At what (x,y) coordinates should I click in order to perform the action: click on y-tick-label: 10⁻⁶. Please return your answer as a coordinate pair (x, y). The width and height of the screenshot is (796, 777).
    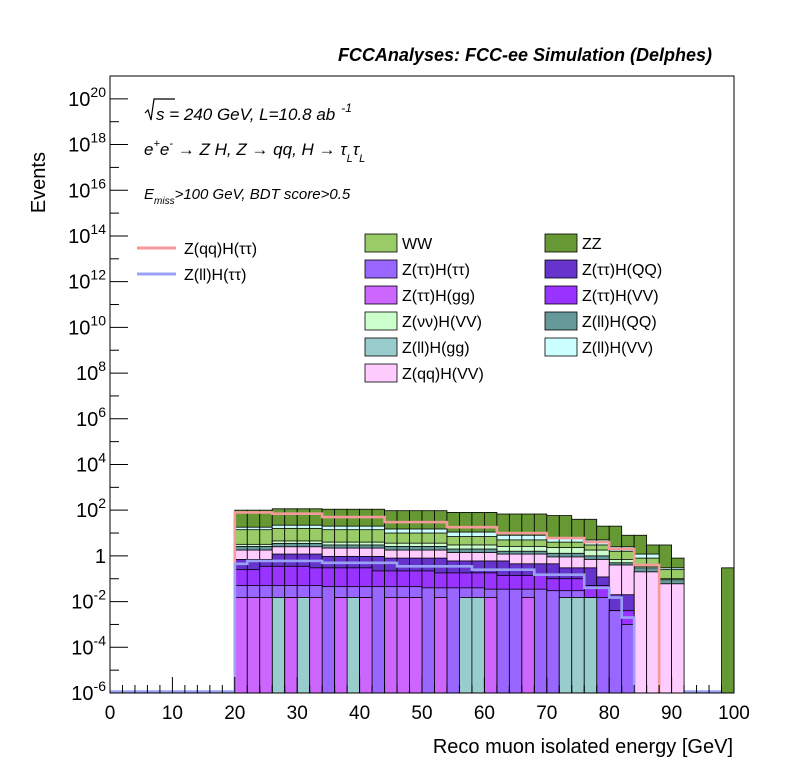
    Looking at the image, I should click on (88, 691).